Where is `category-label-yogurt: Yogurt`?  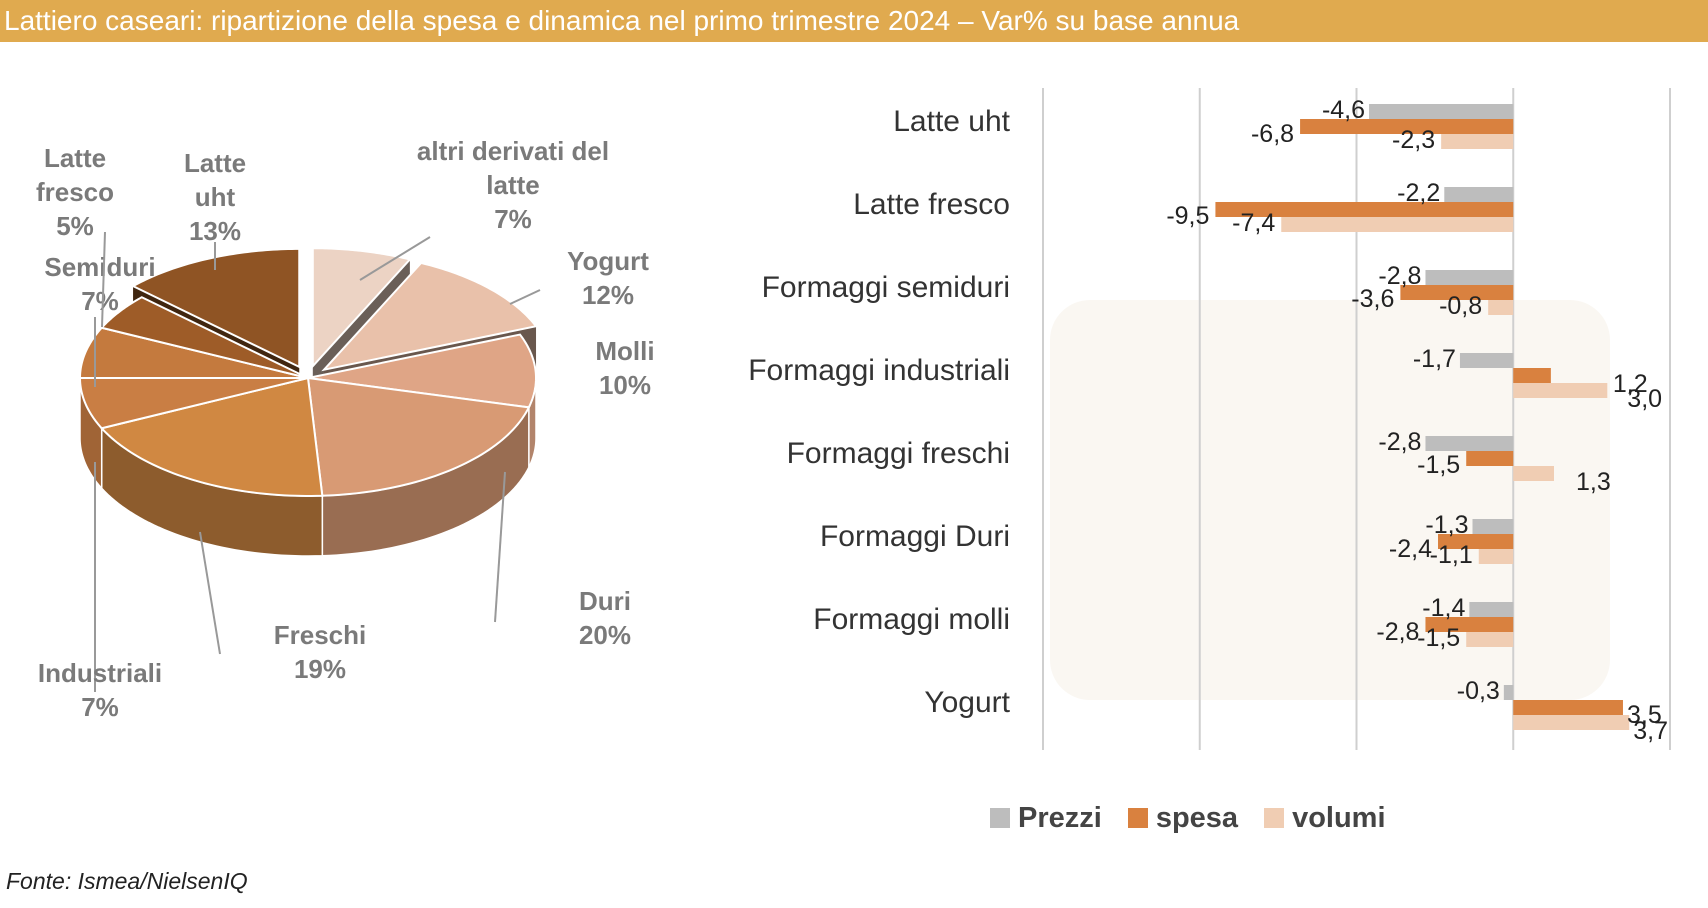
category-label-yogurt: Yogurt is located at coordinates (967, 702).